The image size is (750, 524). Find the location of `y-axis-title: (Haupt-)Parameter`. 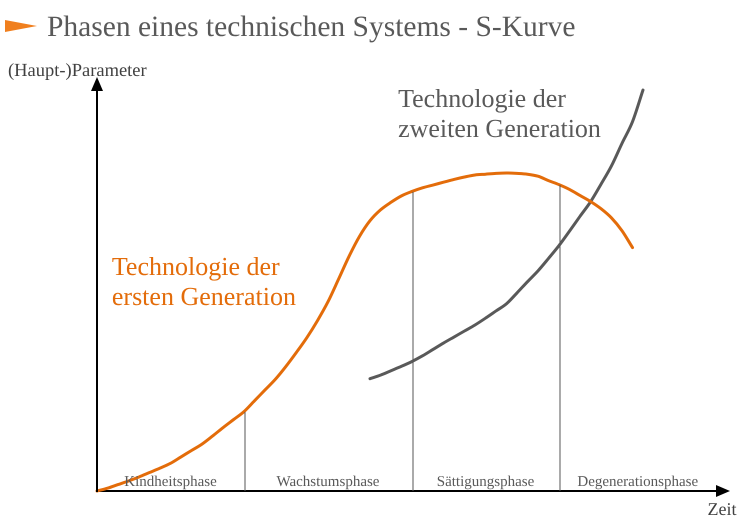

y-axis-title: (Haupt-)Parameter is located at coordinates (77, 71).